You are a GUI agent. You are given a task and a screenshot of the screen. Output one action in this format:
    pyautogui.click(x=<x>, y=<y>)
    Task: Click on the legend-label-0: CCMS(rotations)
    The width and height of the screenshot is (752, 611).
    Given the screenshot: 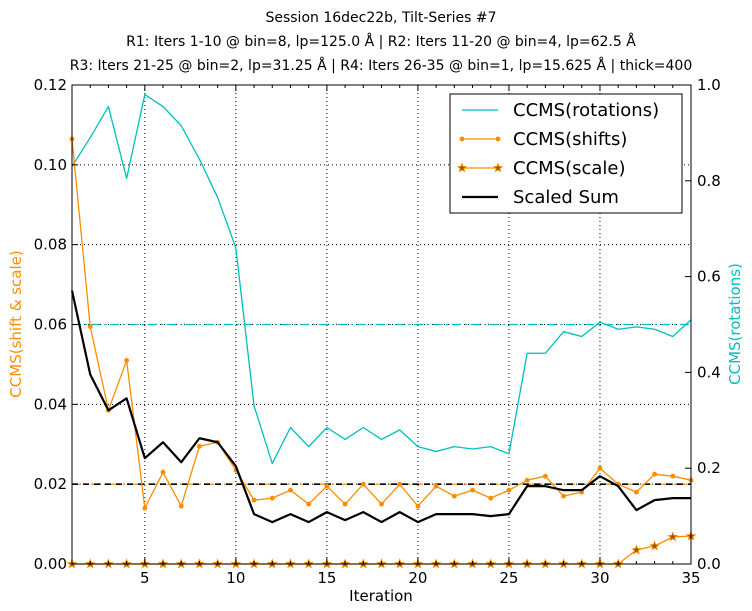 What is the action you would take?
    pyautogui.click(x=586, y=110)
    